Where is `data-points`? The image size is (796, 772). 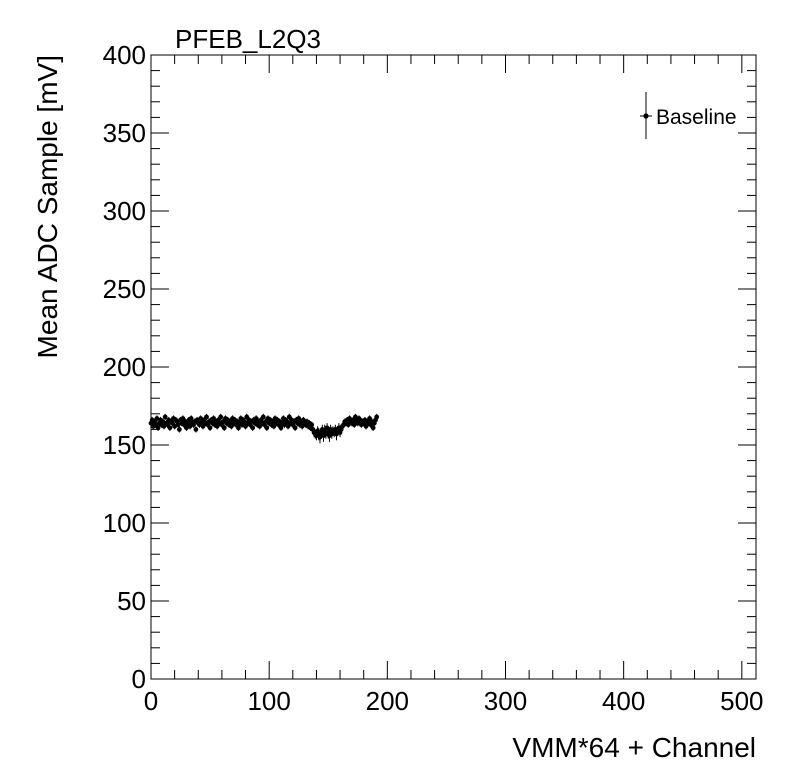
data-points is located at coordinates (264, 428).